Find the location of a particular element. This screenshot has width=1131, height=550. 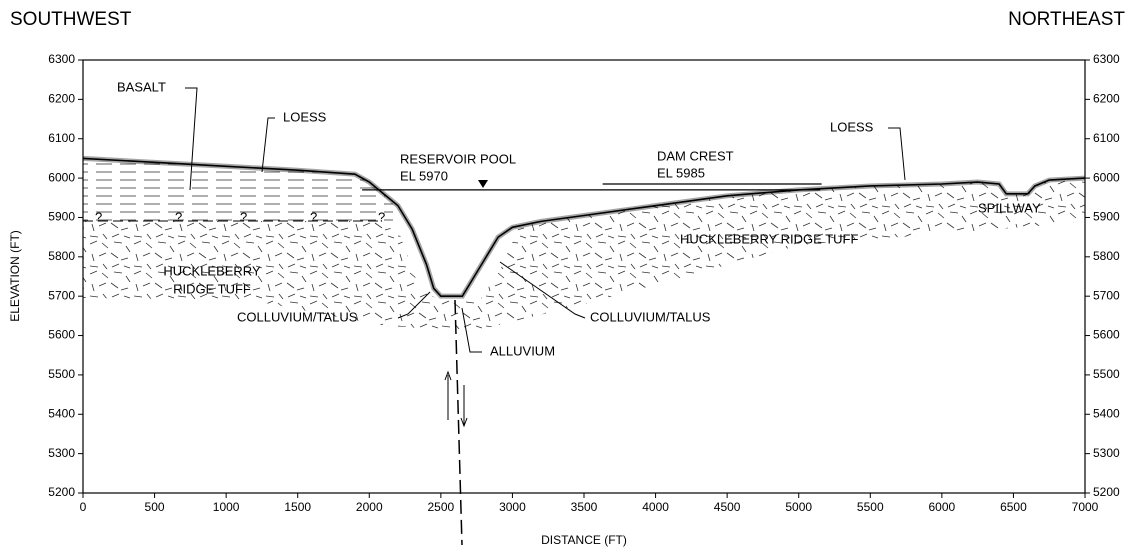

y2-tick-label: 5900 is located at coordinates (1106, 217).